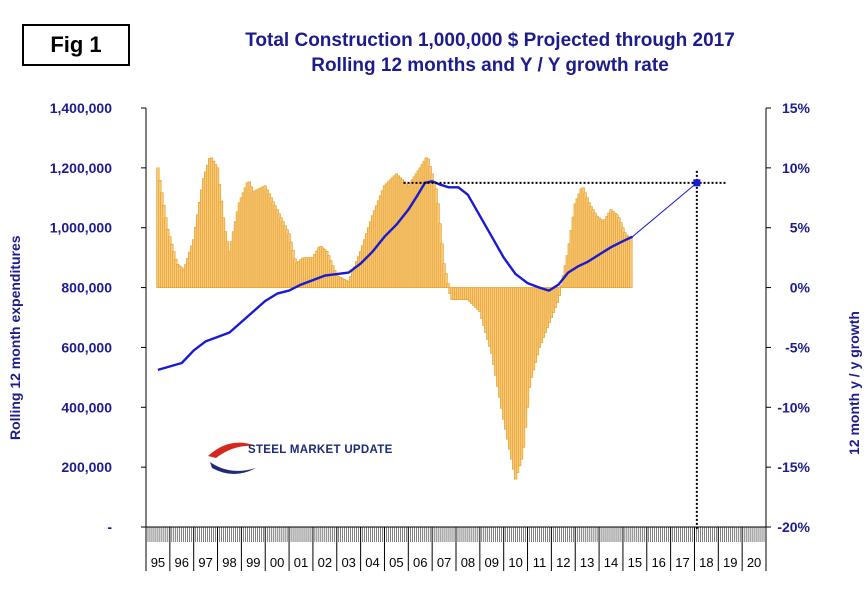 Image resolution: width=868 pixels, height=594 pixels. Describe the element at coordinates (793, 527) in the screenshot. I see `right-tick-label: -20%` at that location.